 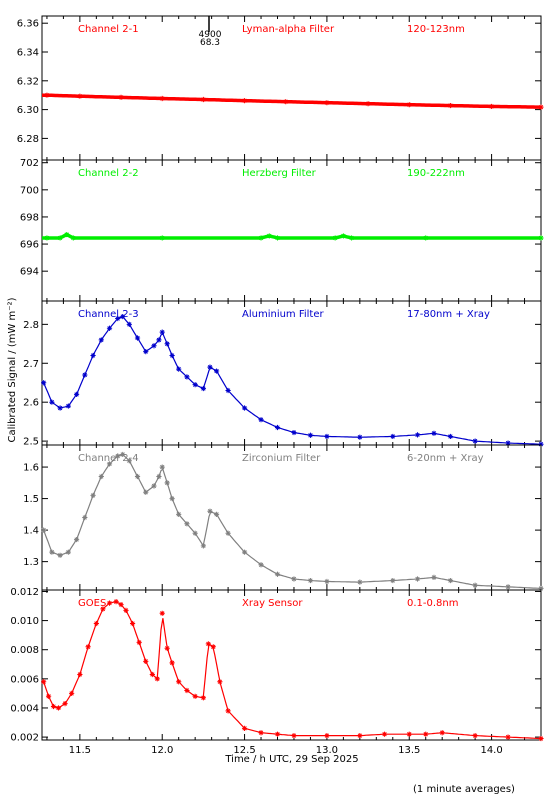 What do you see at coordinates (31, 499) in the screenshot?
I see `y-tick-label: 1.5` at bounding box center [31, 499].